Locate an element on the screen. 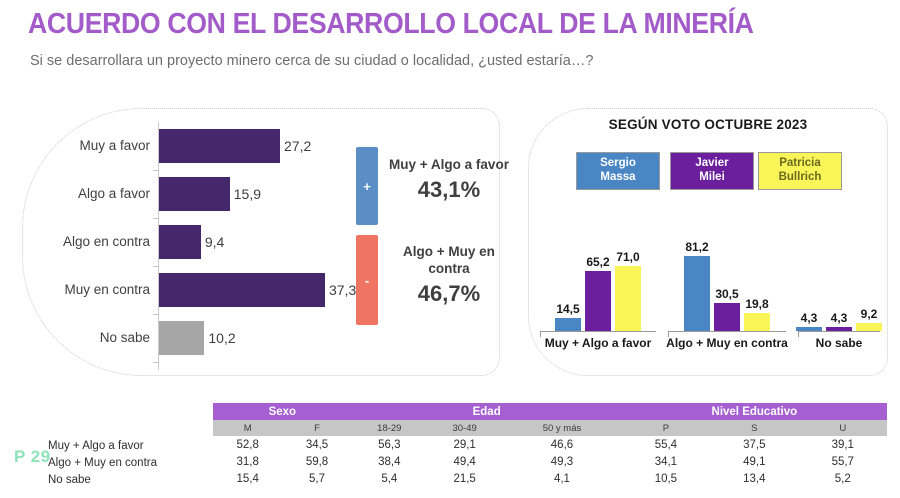 The height and width of the screenshot is (498, 900). table-group-header-row: Sexo Edad Nivel Educativo is located at coordinates (550, 411).